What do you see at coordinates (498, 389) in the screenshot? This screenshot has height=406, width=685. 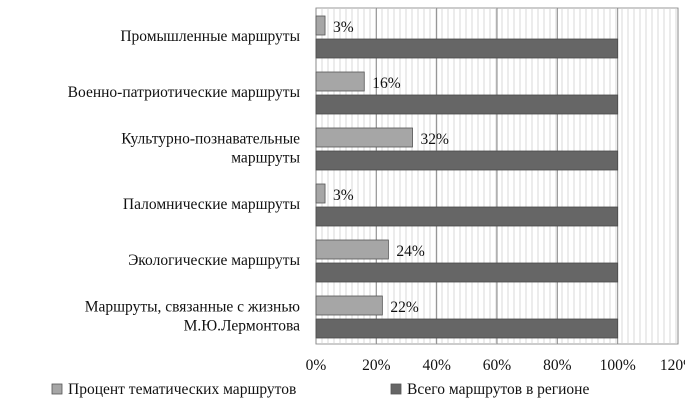 I see `legend-label: Всего маршрутов в регионе` at bounding box center [498, 389].